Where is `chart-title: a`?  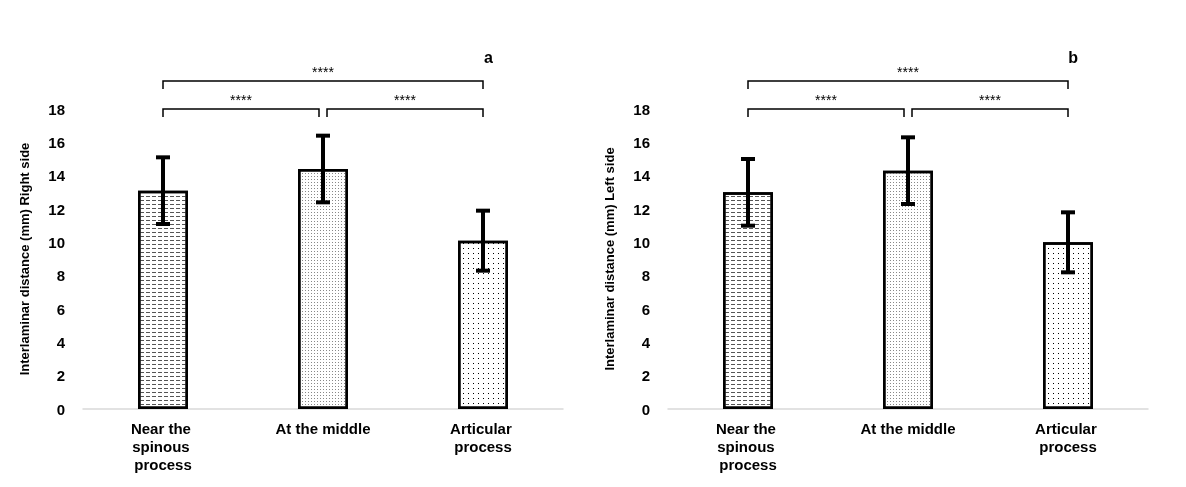
chart-title: a is located at coordinates (489, 57).